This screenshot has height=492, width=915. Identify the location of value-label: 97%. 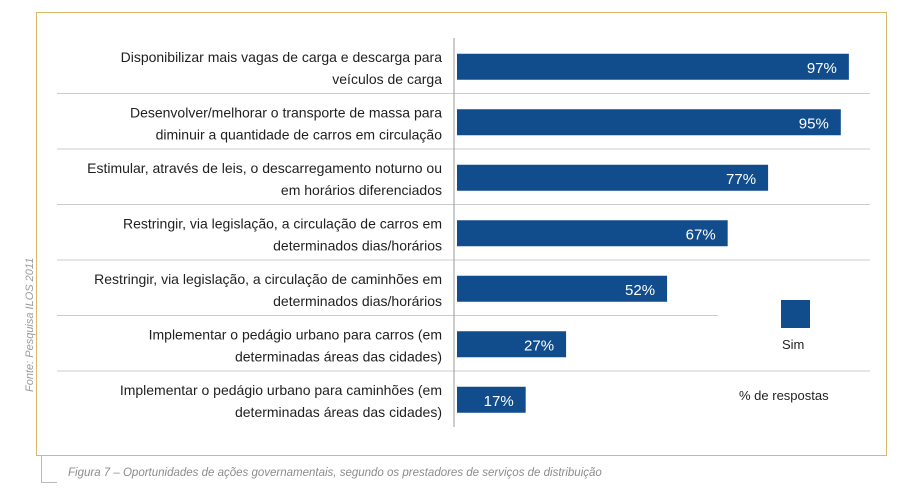
(822, 68).